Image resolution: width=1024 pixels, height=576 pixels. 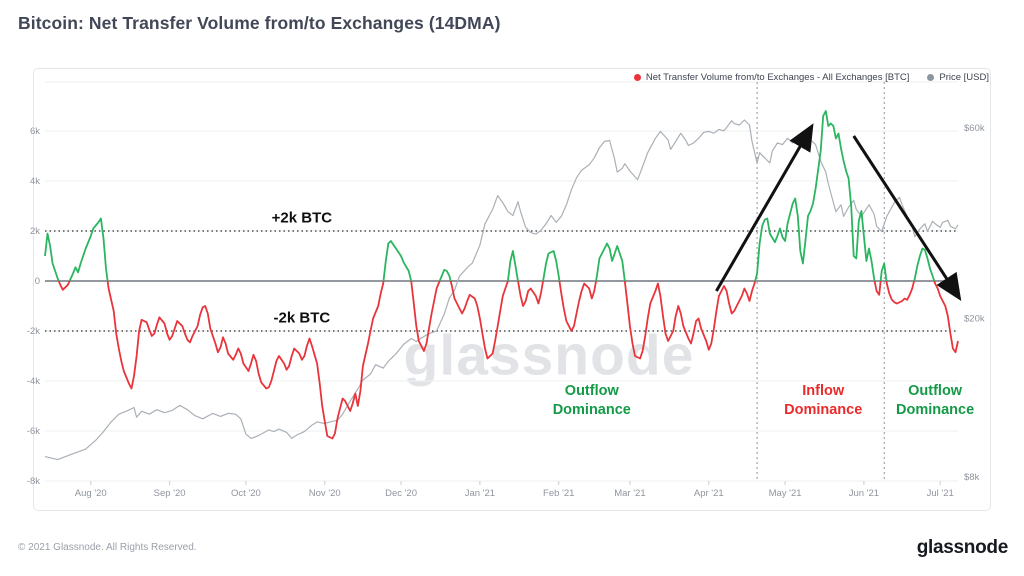 I want to click on annotation-outflow-dominance-1: Outflow Dominance, so click(x=591, y=400).